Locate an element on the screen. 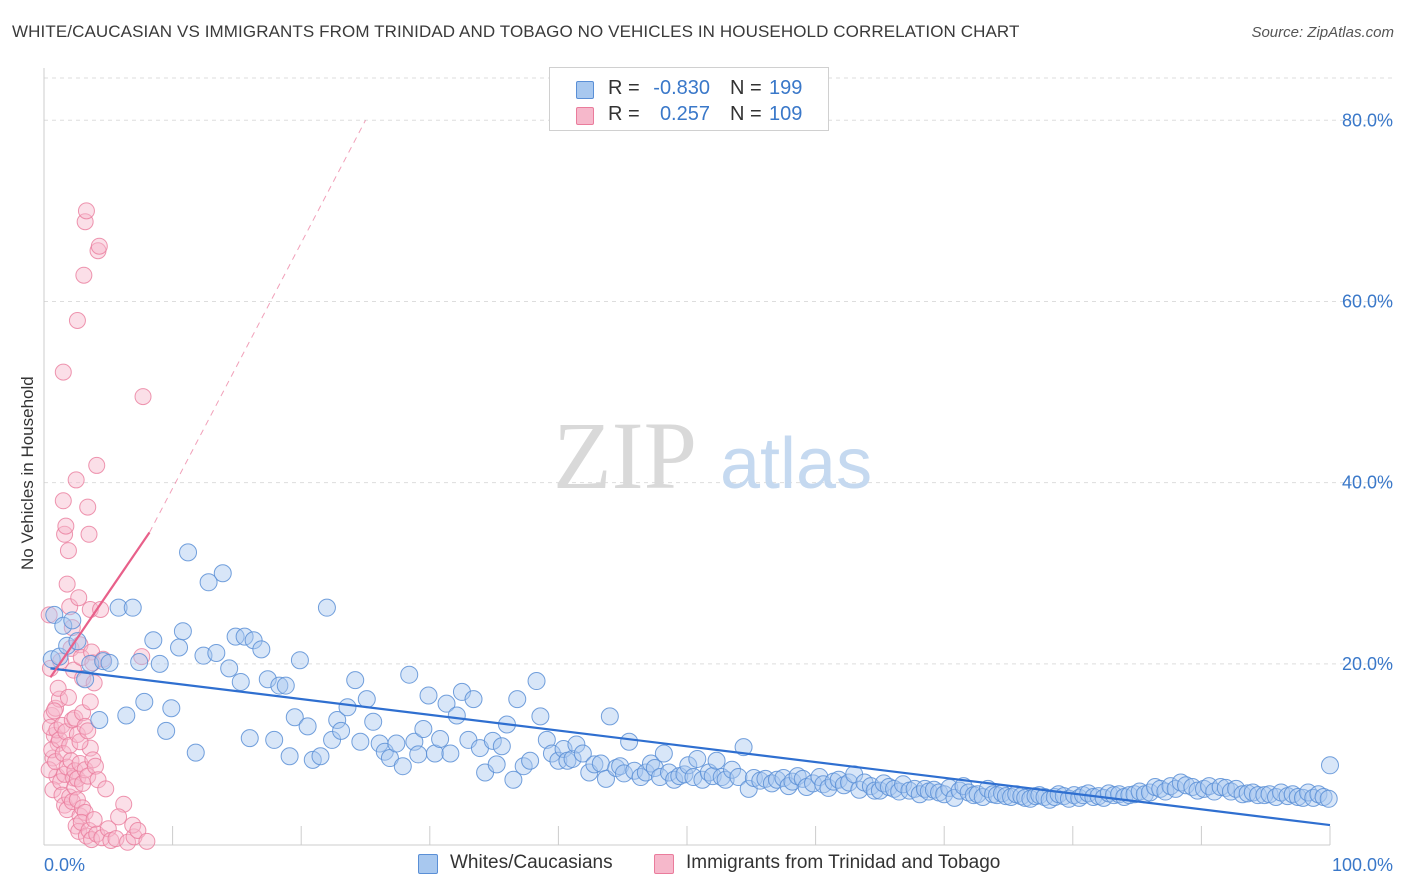 Image resolution: width=1406 pixels, height=892 pixels. legend-n-label: N = is located at coordinates (746, 114).